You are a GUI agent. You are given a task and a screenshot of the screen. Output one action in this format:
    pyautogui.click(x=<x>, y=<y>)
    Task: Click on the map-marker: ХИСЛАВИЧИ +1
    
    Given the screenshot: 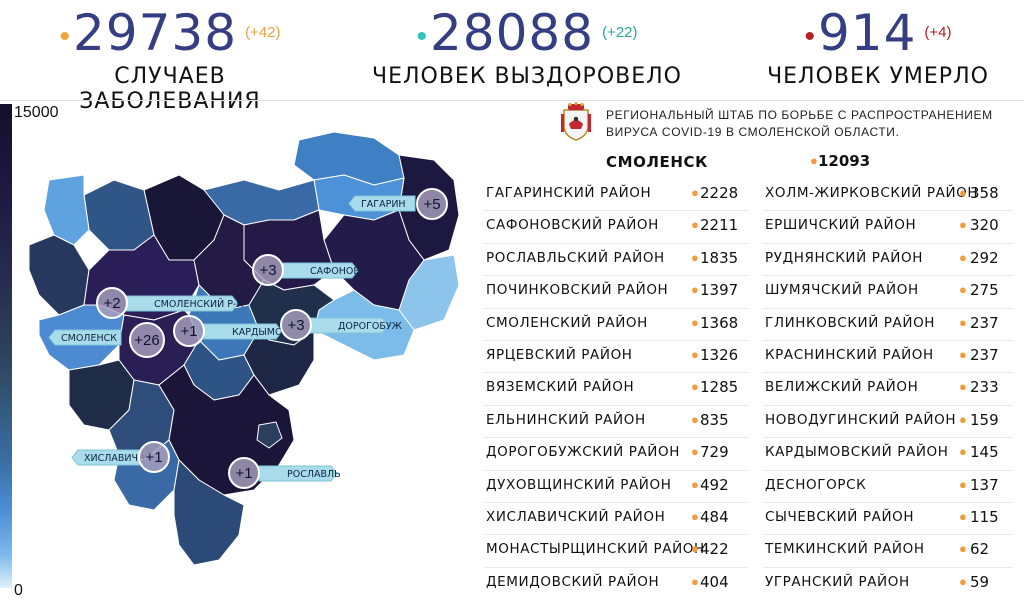 What is the action you would take?
    pyautogui.click(x=120, y=457)
    